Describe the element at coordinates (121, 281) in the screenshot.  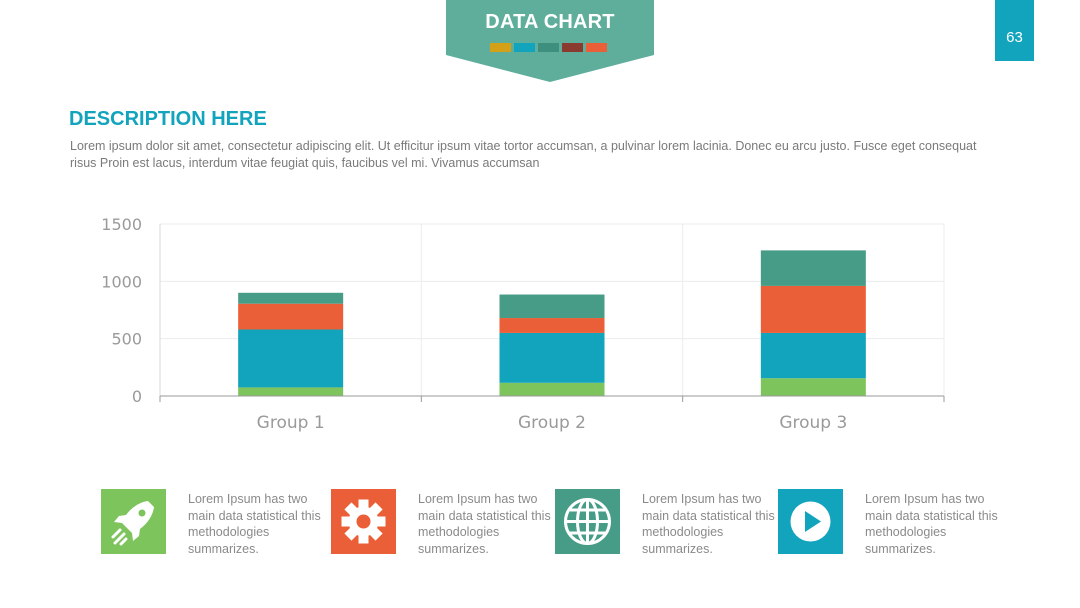
I see `y-tick-label: 1000` at that location.